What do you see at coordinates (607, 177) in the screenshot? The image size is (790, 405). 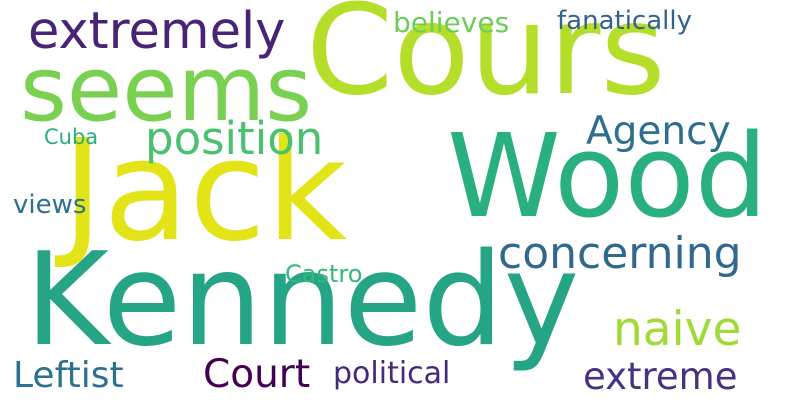 I see `word-wood: Wood` at bounding box center [607, 177].